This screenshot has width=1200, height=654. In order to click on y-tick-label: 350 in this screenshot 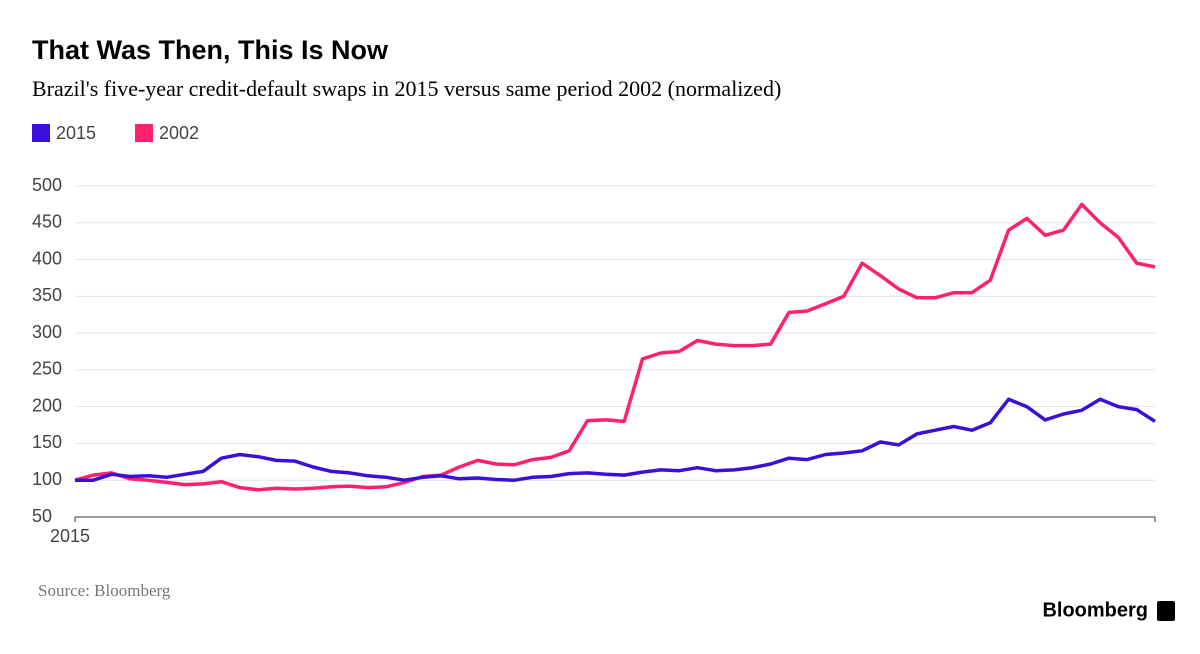, I will do `click(47, 295)`.